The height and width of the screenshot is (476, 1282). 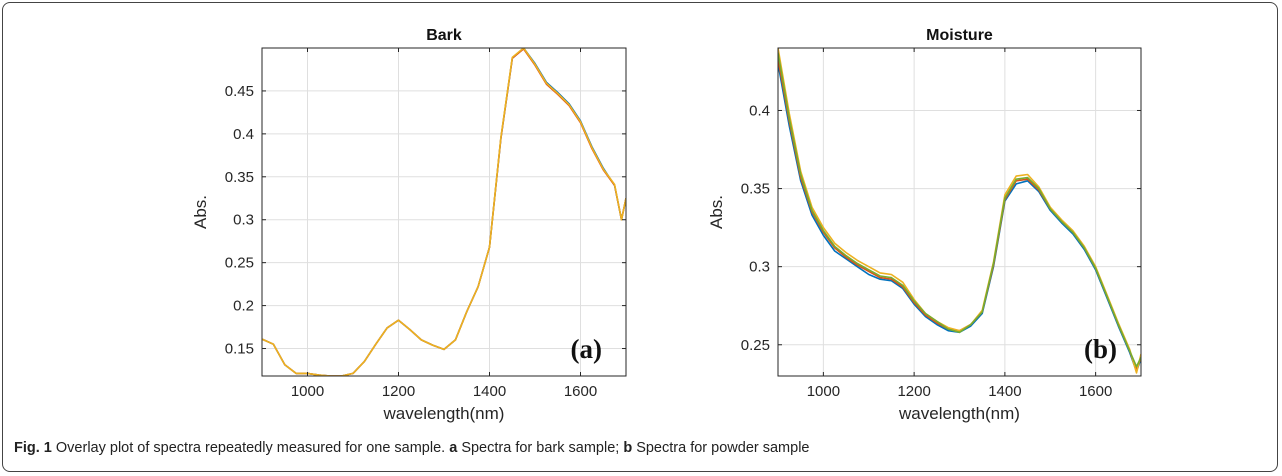 What do you see at coordinates (913, 391) in the screenshot?
I see `panel-b-x-tick-label: 1200` at bounding box center [913, 391].